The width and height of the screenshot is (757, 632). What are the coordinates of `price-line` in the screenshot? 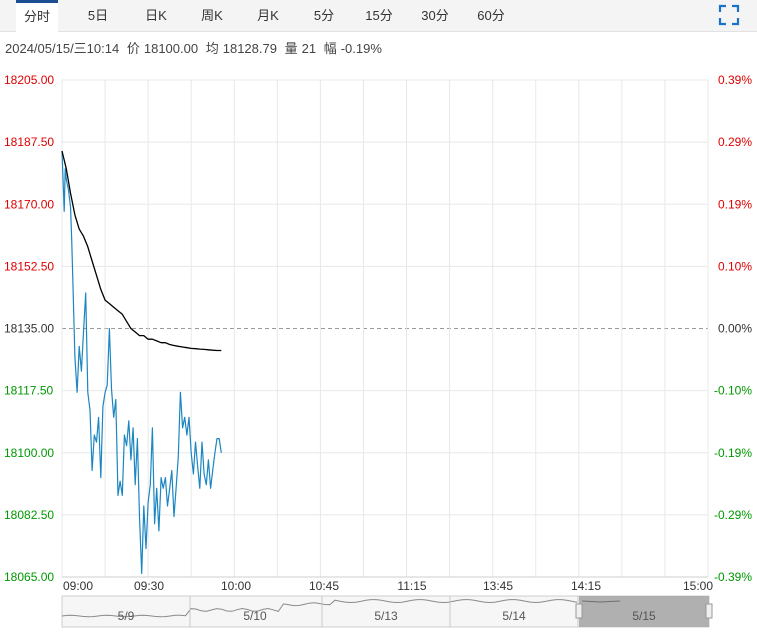 It's located at (141, 362).